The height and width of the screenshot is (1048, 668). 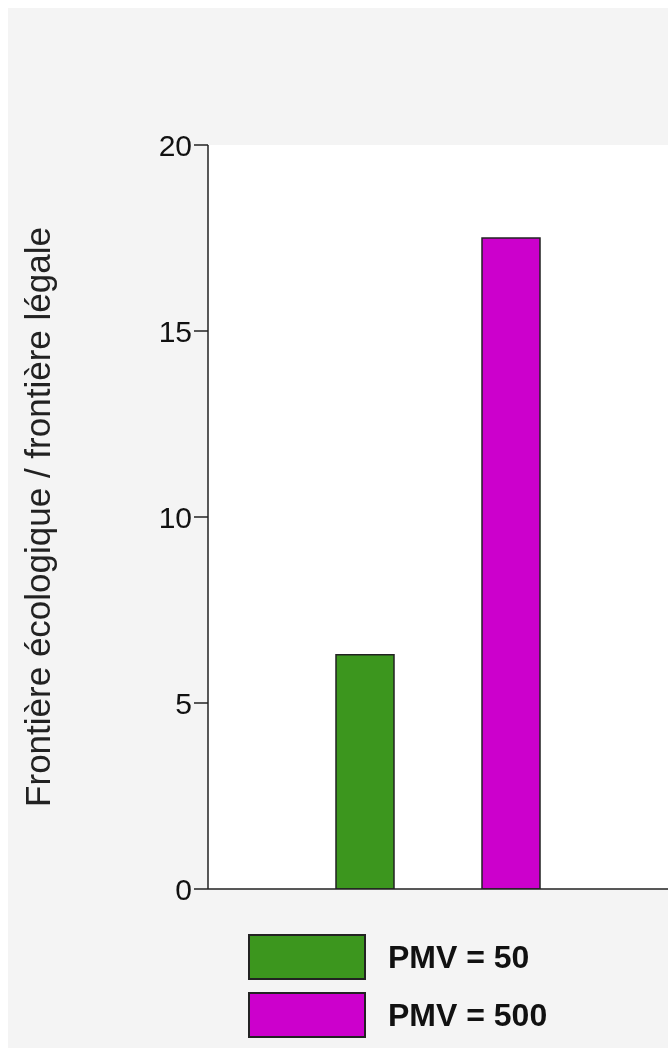 What do you see at coordinates (183, 889) in the screenshot?
I see `y-tick-label: 0` at bounding box center [183, 889].